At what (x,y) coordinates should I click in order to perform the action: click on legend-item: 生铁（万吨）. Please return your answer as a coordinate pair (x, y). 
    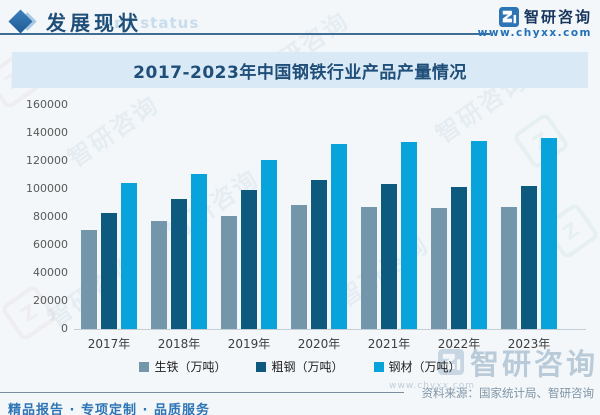
    Looking at the image, I should click on (182, 366).